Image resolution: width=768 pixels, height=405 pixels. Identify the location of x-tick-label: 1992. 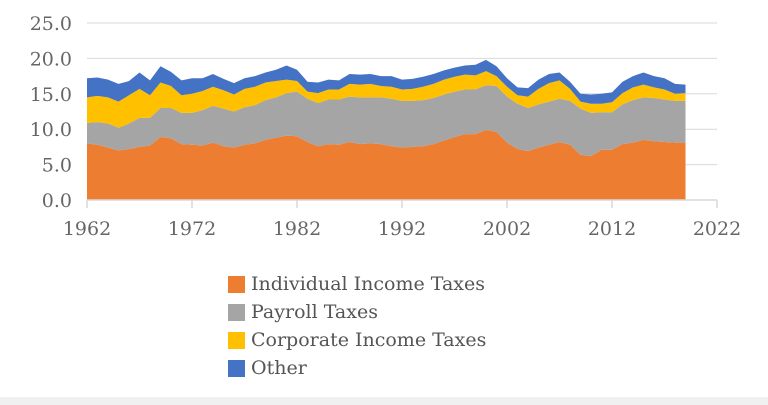
(402, 229).